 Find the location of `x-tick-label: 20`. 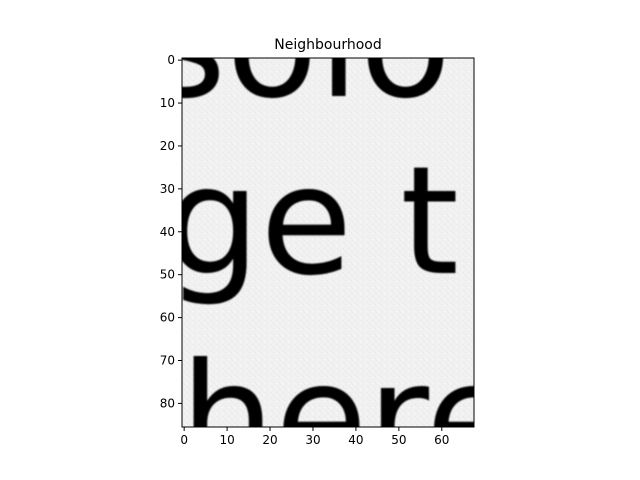

x-tick-label: 20 is located at coordinates (269, 440).